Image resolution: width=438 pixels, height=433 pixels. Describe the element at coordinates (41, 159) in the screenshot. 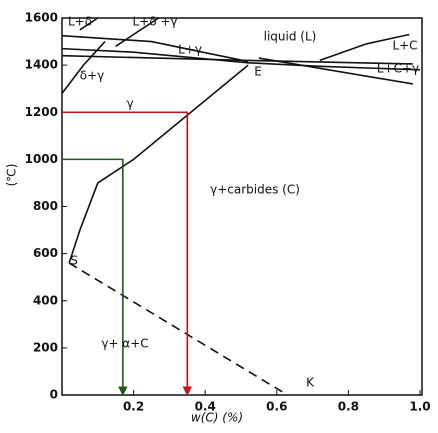

I see `y-tick-label: 1000` at that location.